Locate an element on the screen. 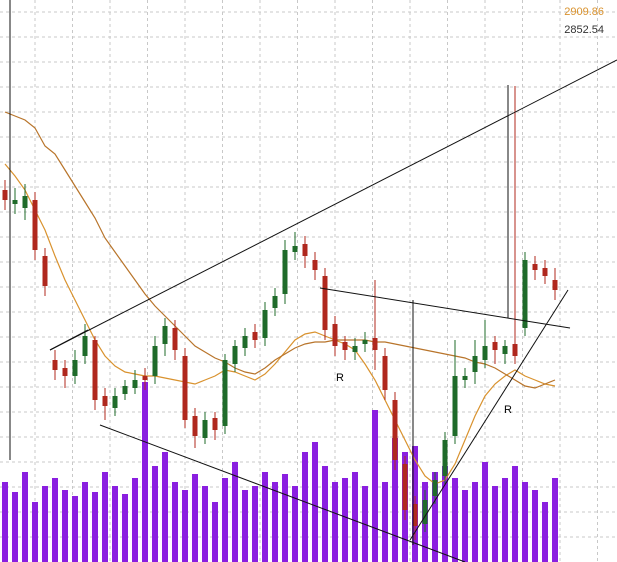 Image resolution: width=617 pixels, height=562 pixels. legend-entry: 2852.54 is located at coordinates (584, 30).